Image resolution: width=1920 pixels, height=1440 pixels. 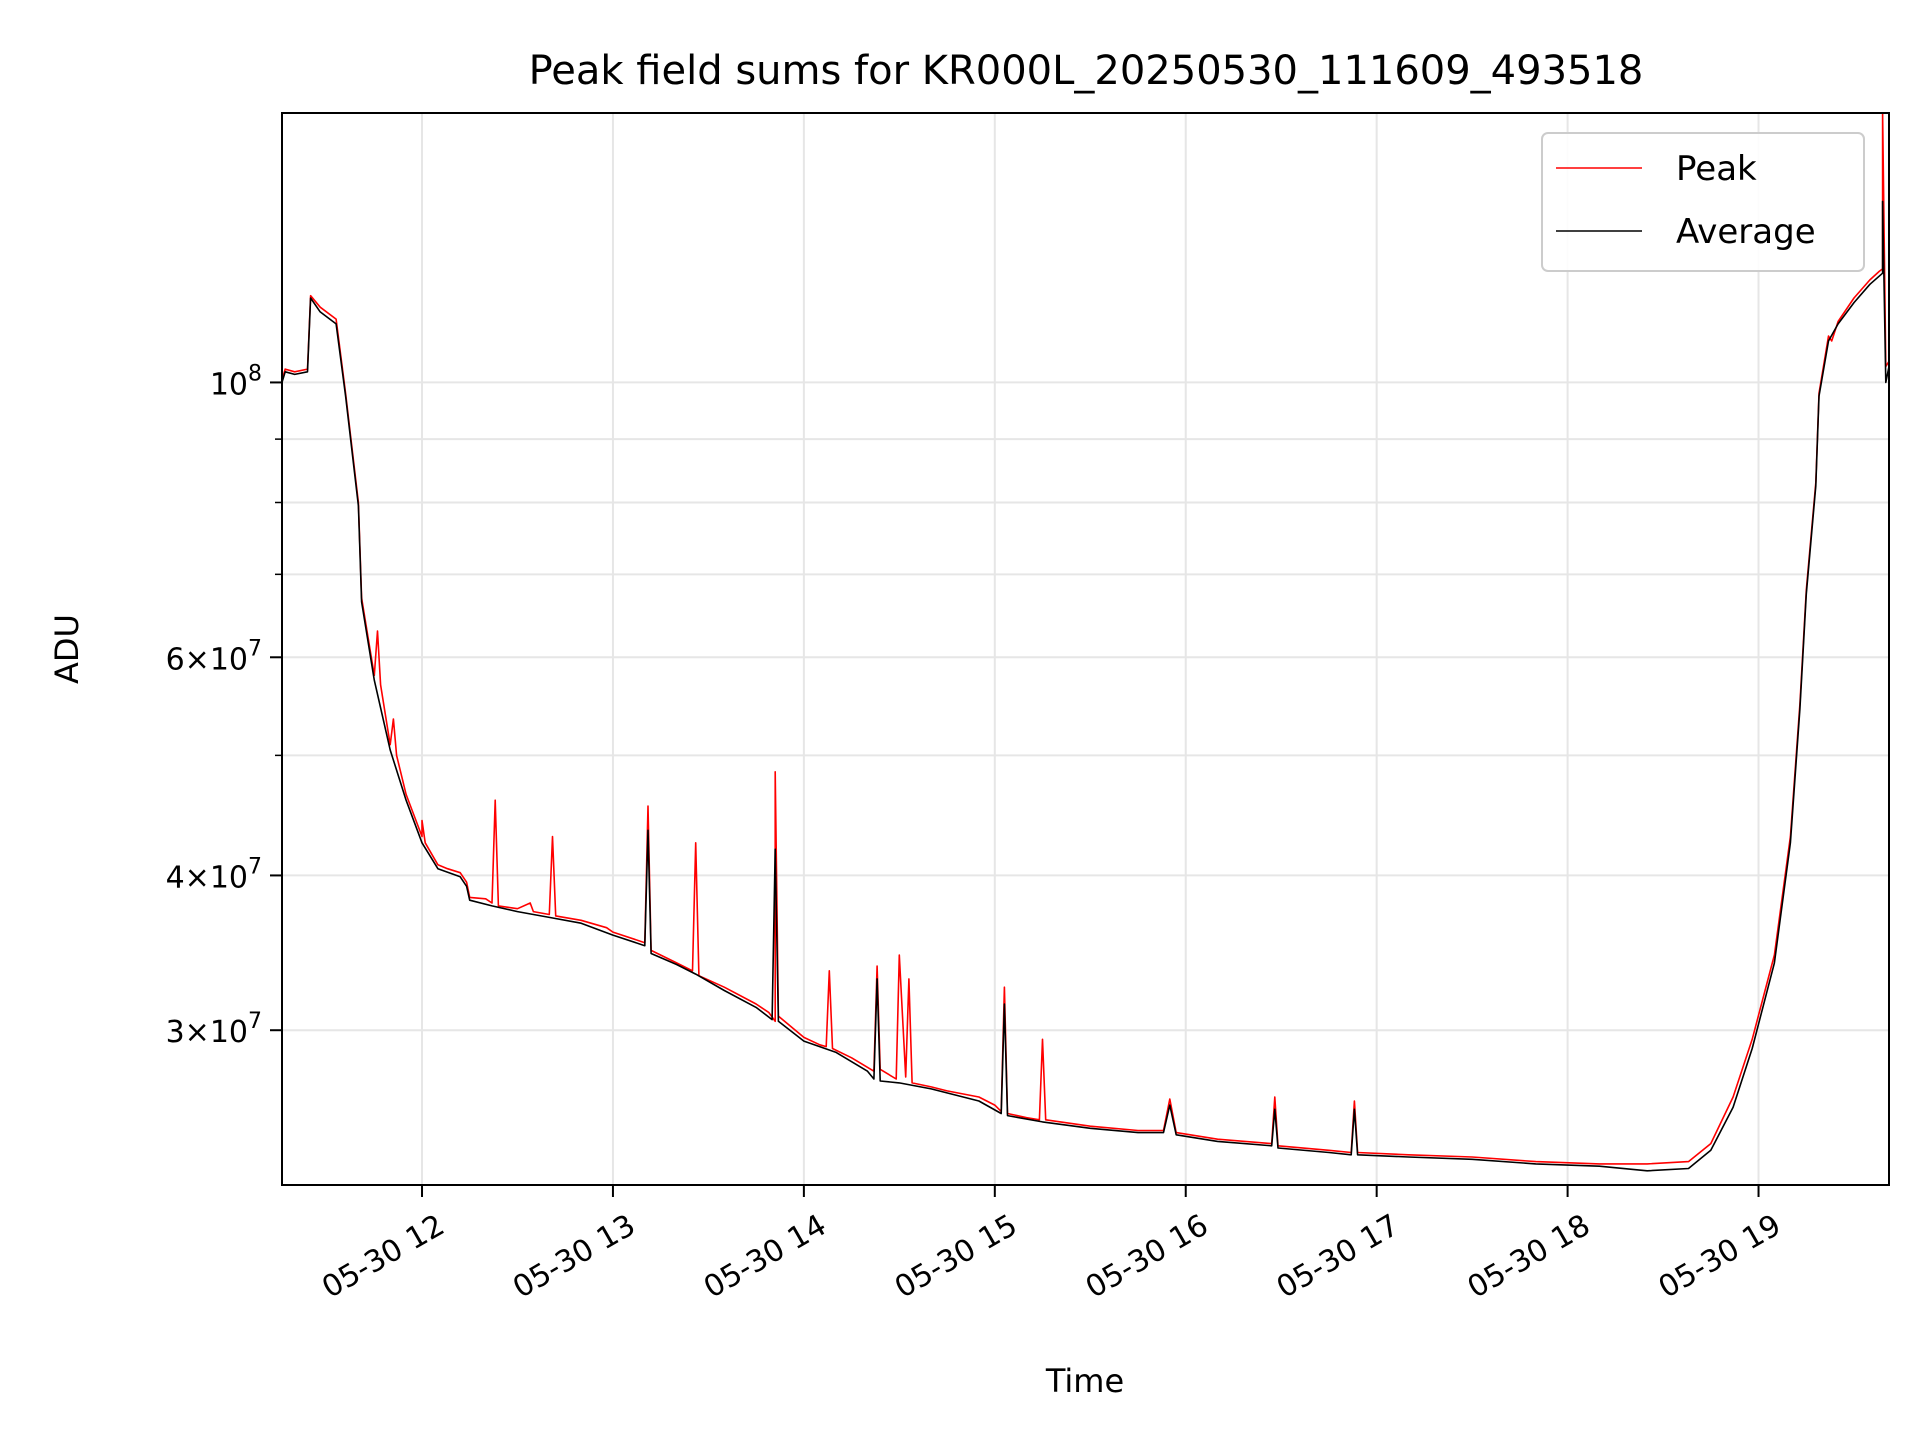 What do you see at coordinates (214, 656) in the screenshot?
I see `y-tick-label: 6×107` at bounding box center [214, 656].